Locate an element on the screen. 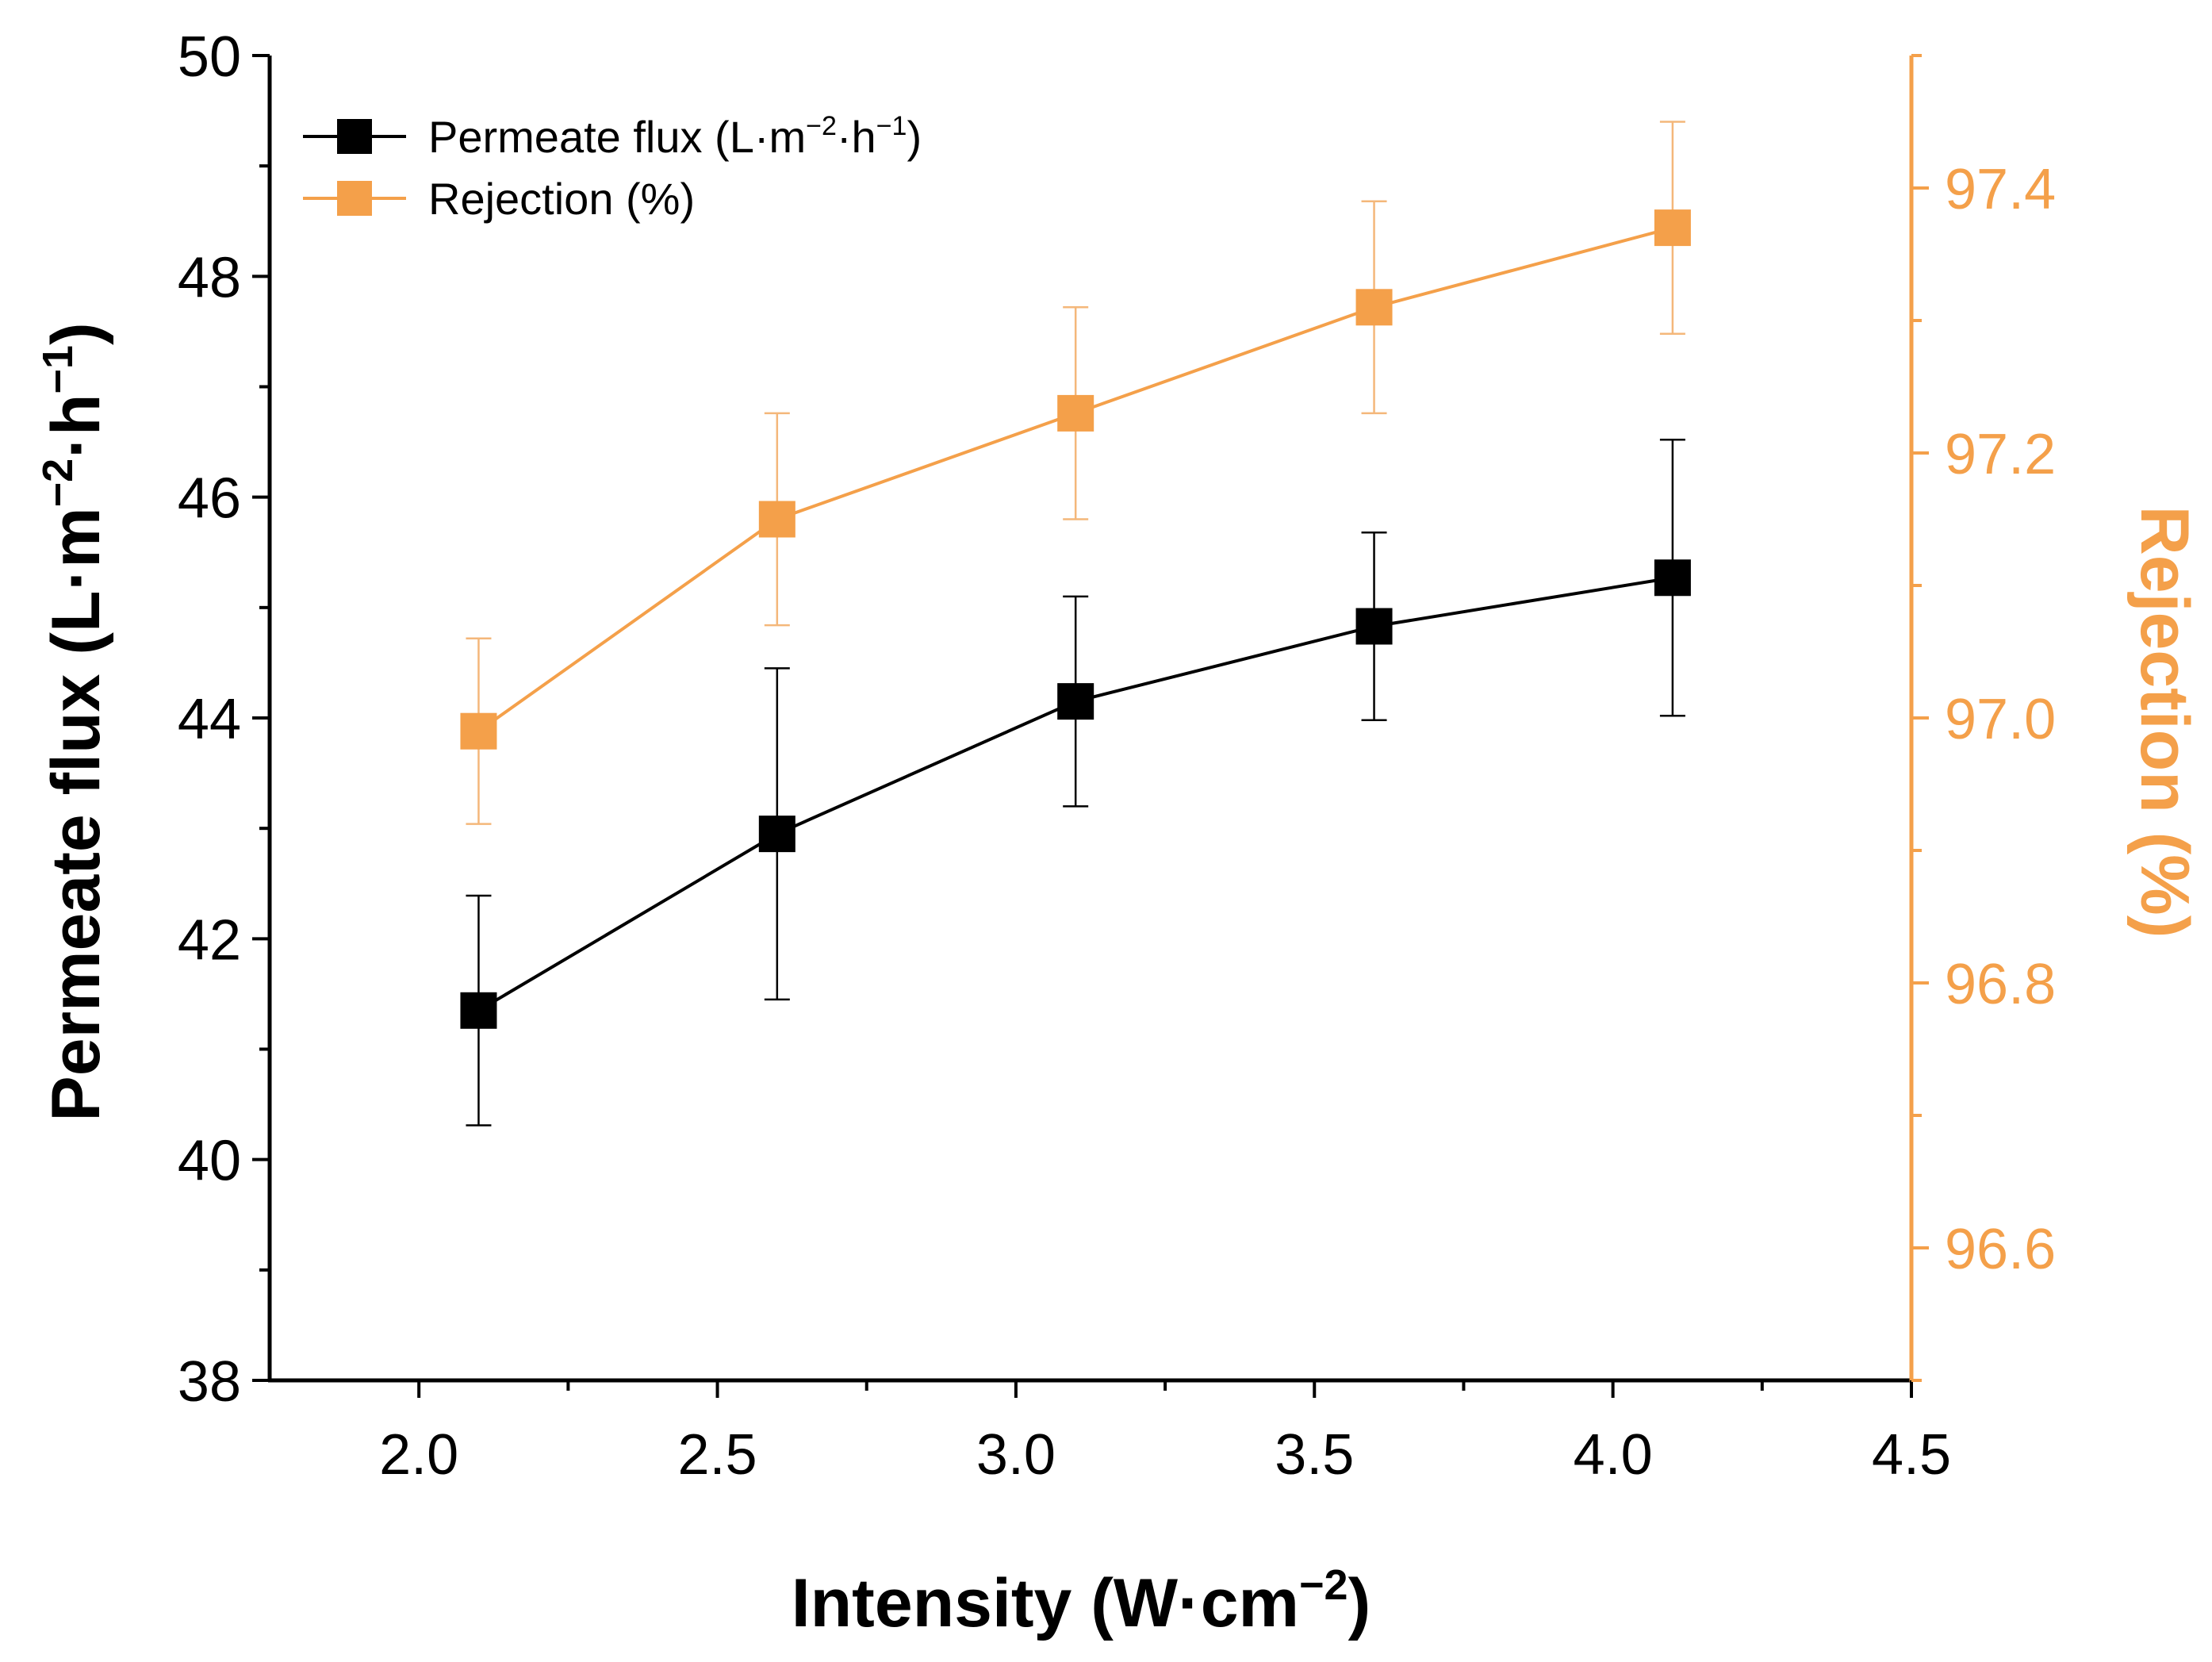 Image resolution: width=2212 pixels, height=1662 pixels. left-y-tick-label: 42 is located at coordinates (209, 940).